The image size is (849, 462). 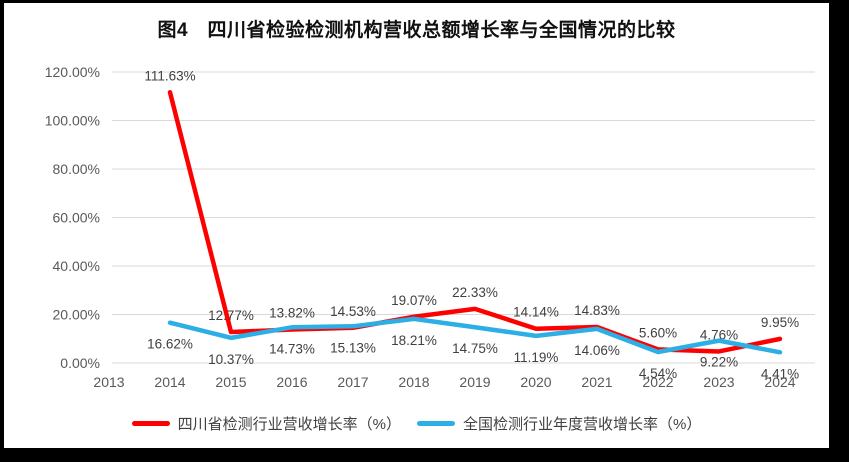 I want to click on svg-text: 40.00%, so click(x=76, y=266).